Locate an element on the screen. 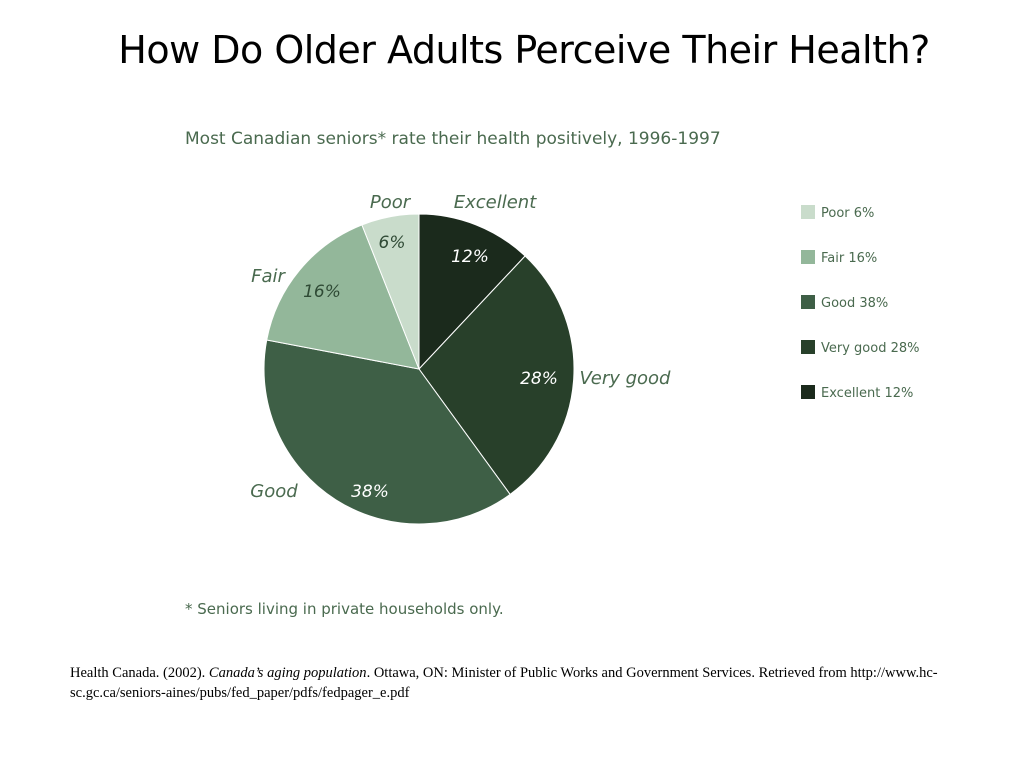 The width and height of the screenshot is (1024, 768). citation-author-year: Health Canada. (2002). is located at coordinates (138, 673).